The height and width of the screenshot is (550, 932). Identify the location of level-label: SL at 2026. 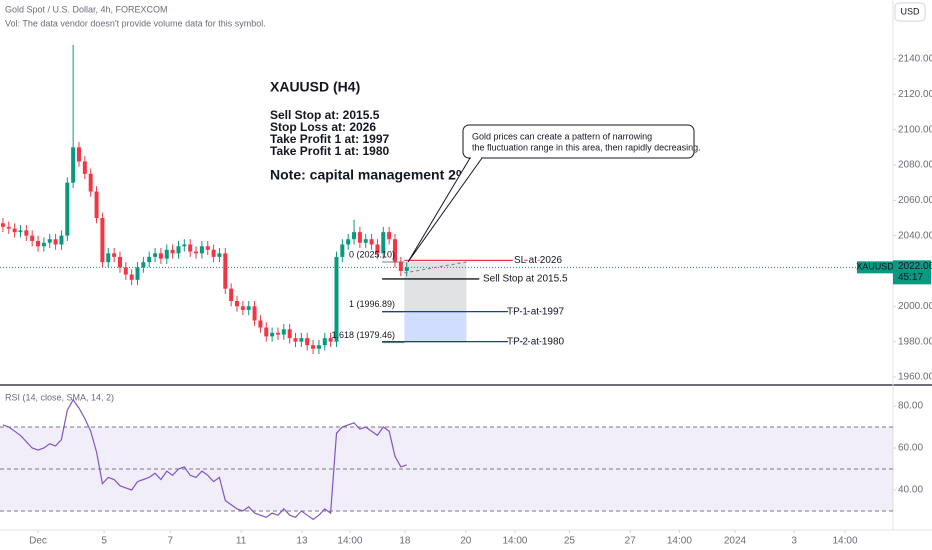
(538, 260).